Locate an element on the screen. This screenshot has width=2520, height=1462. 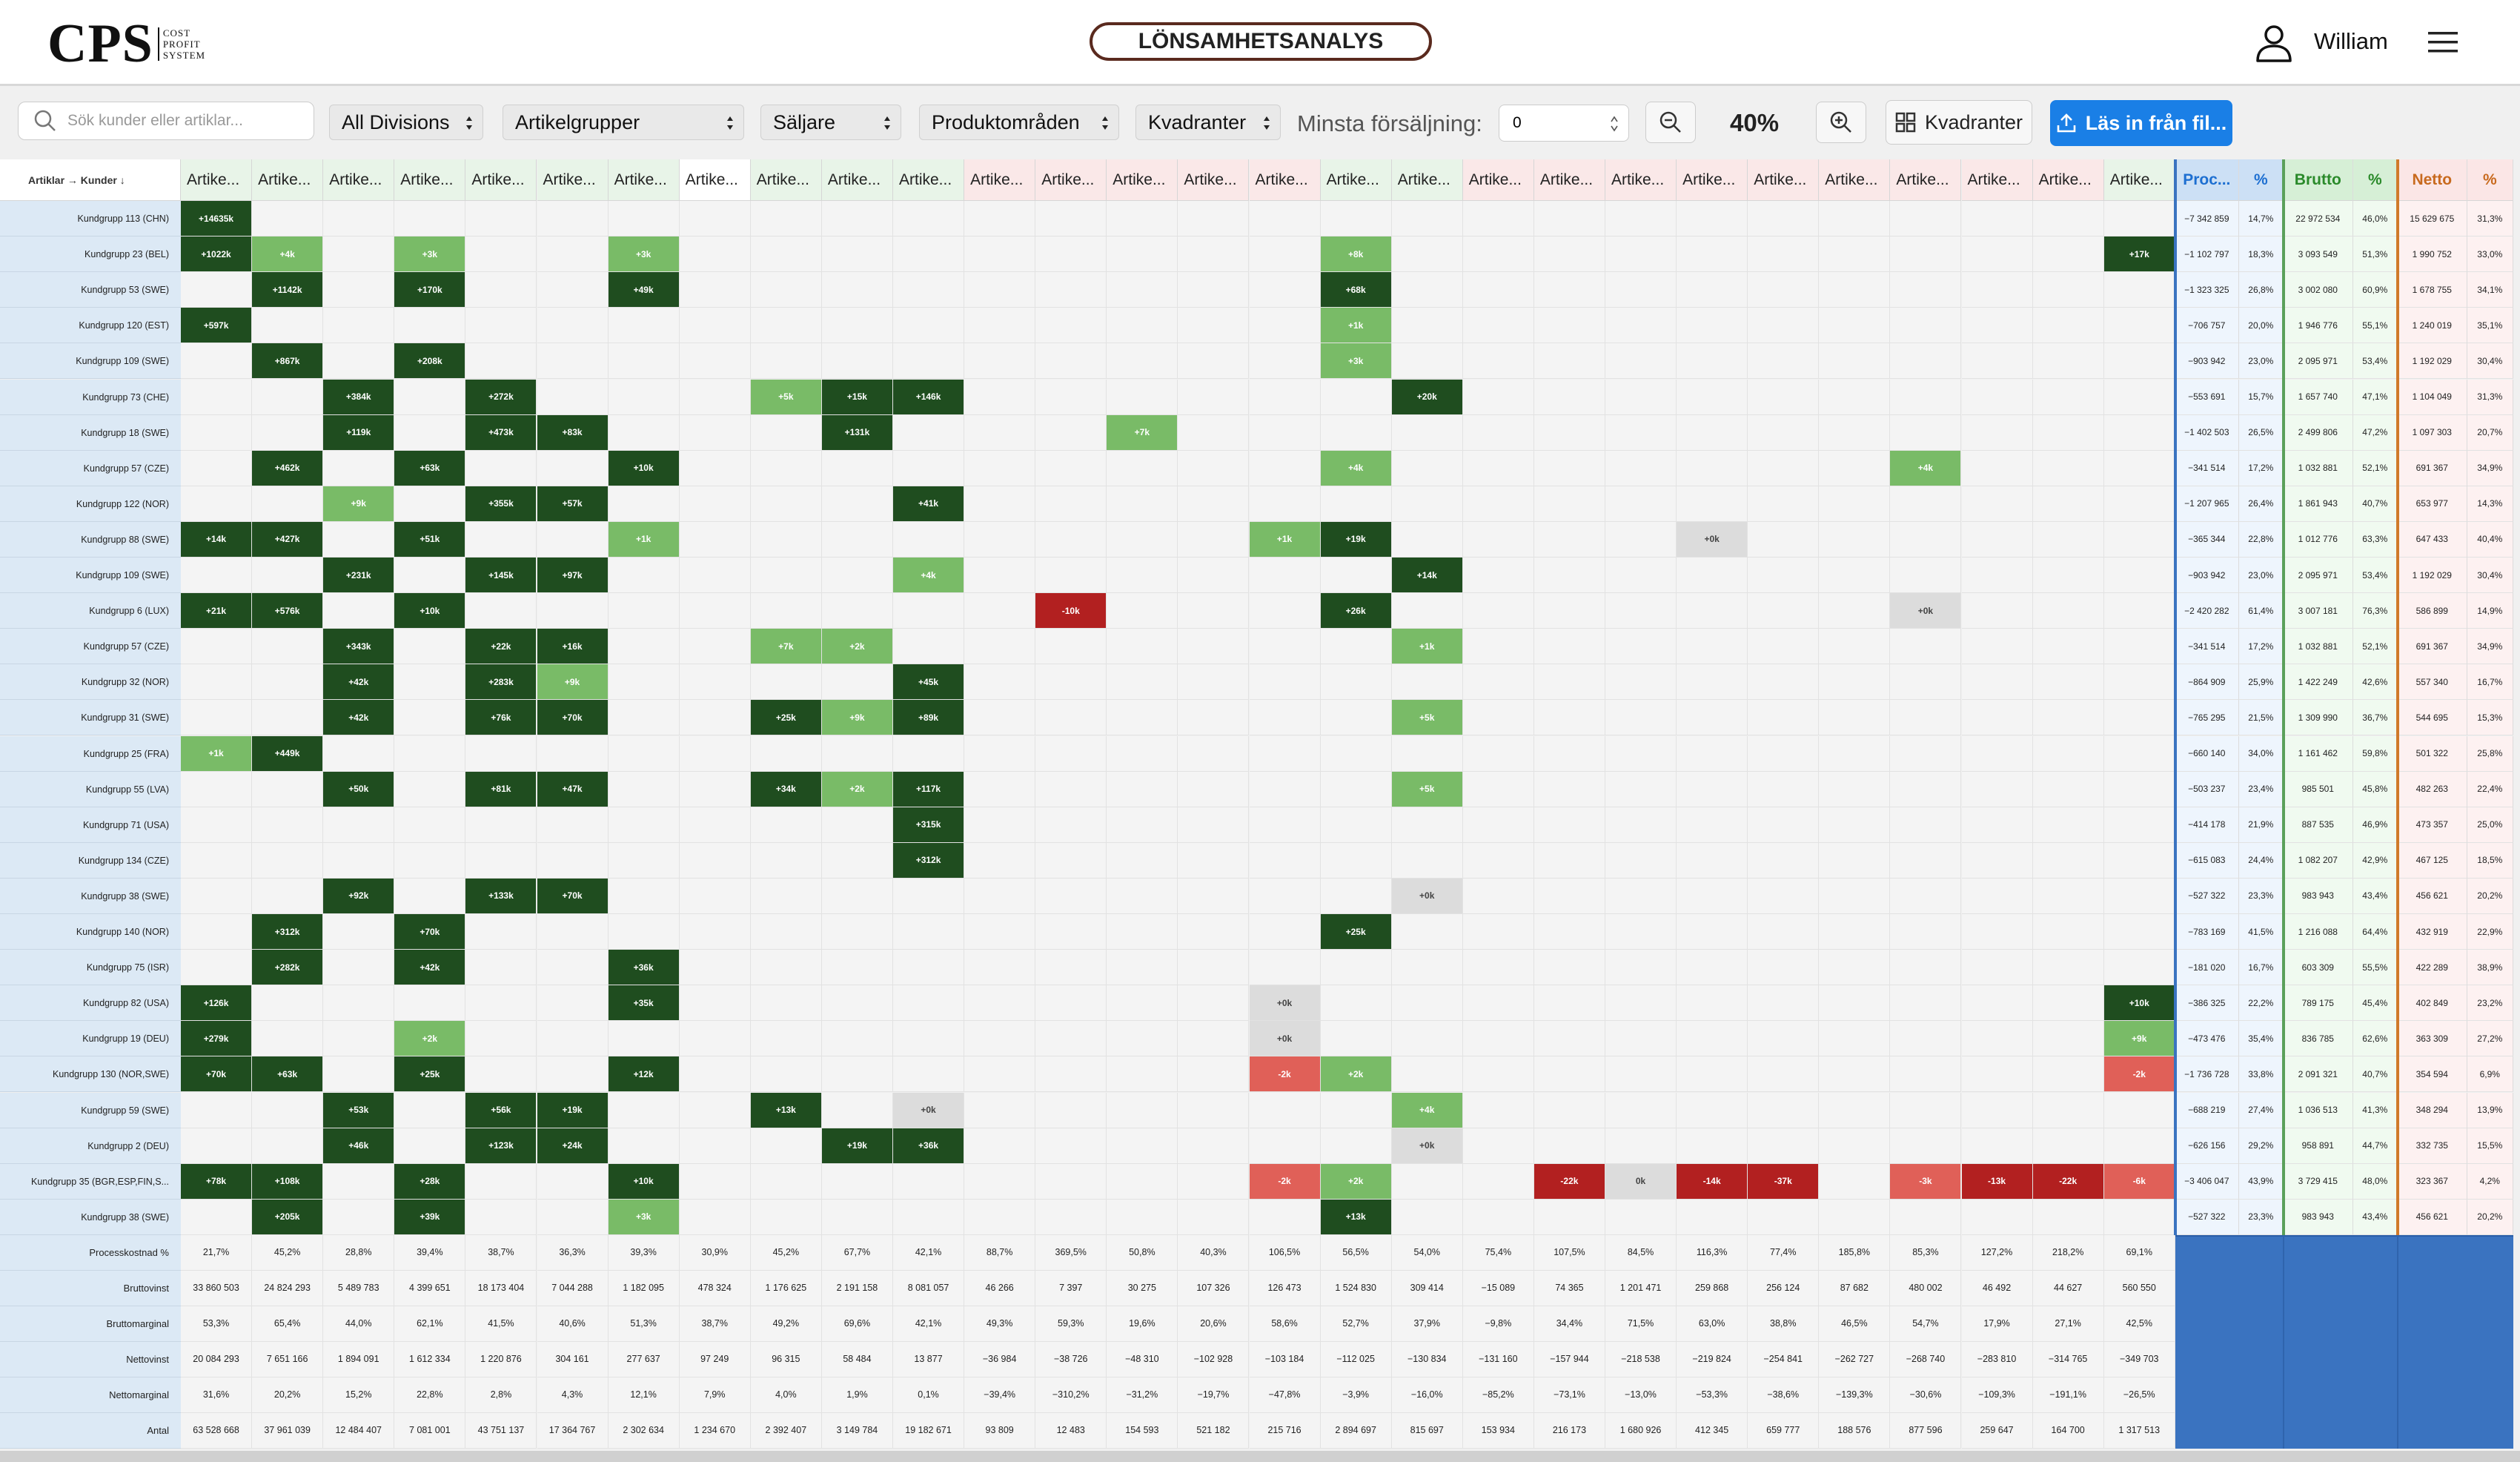
matrix-cell-value: +231k is located at coordinates (359, 576).